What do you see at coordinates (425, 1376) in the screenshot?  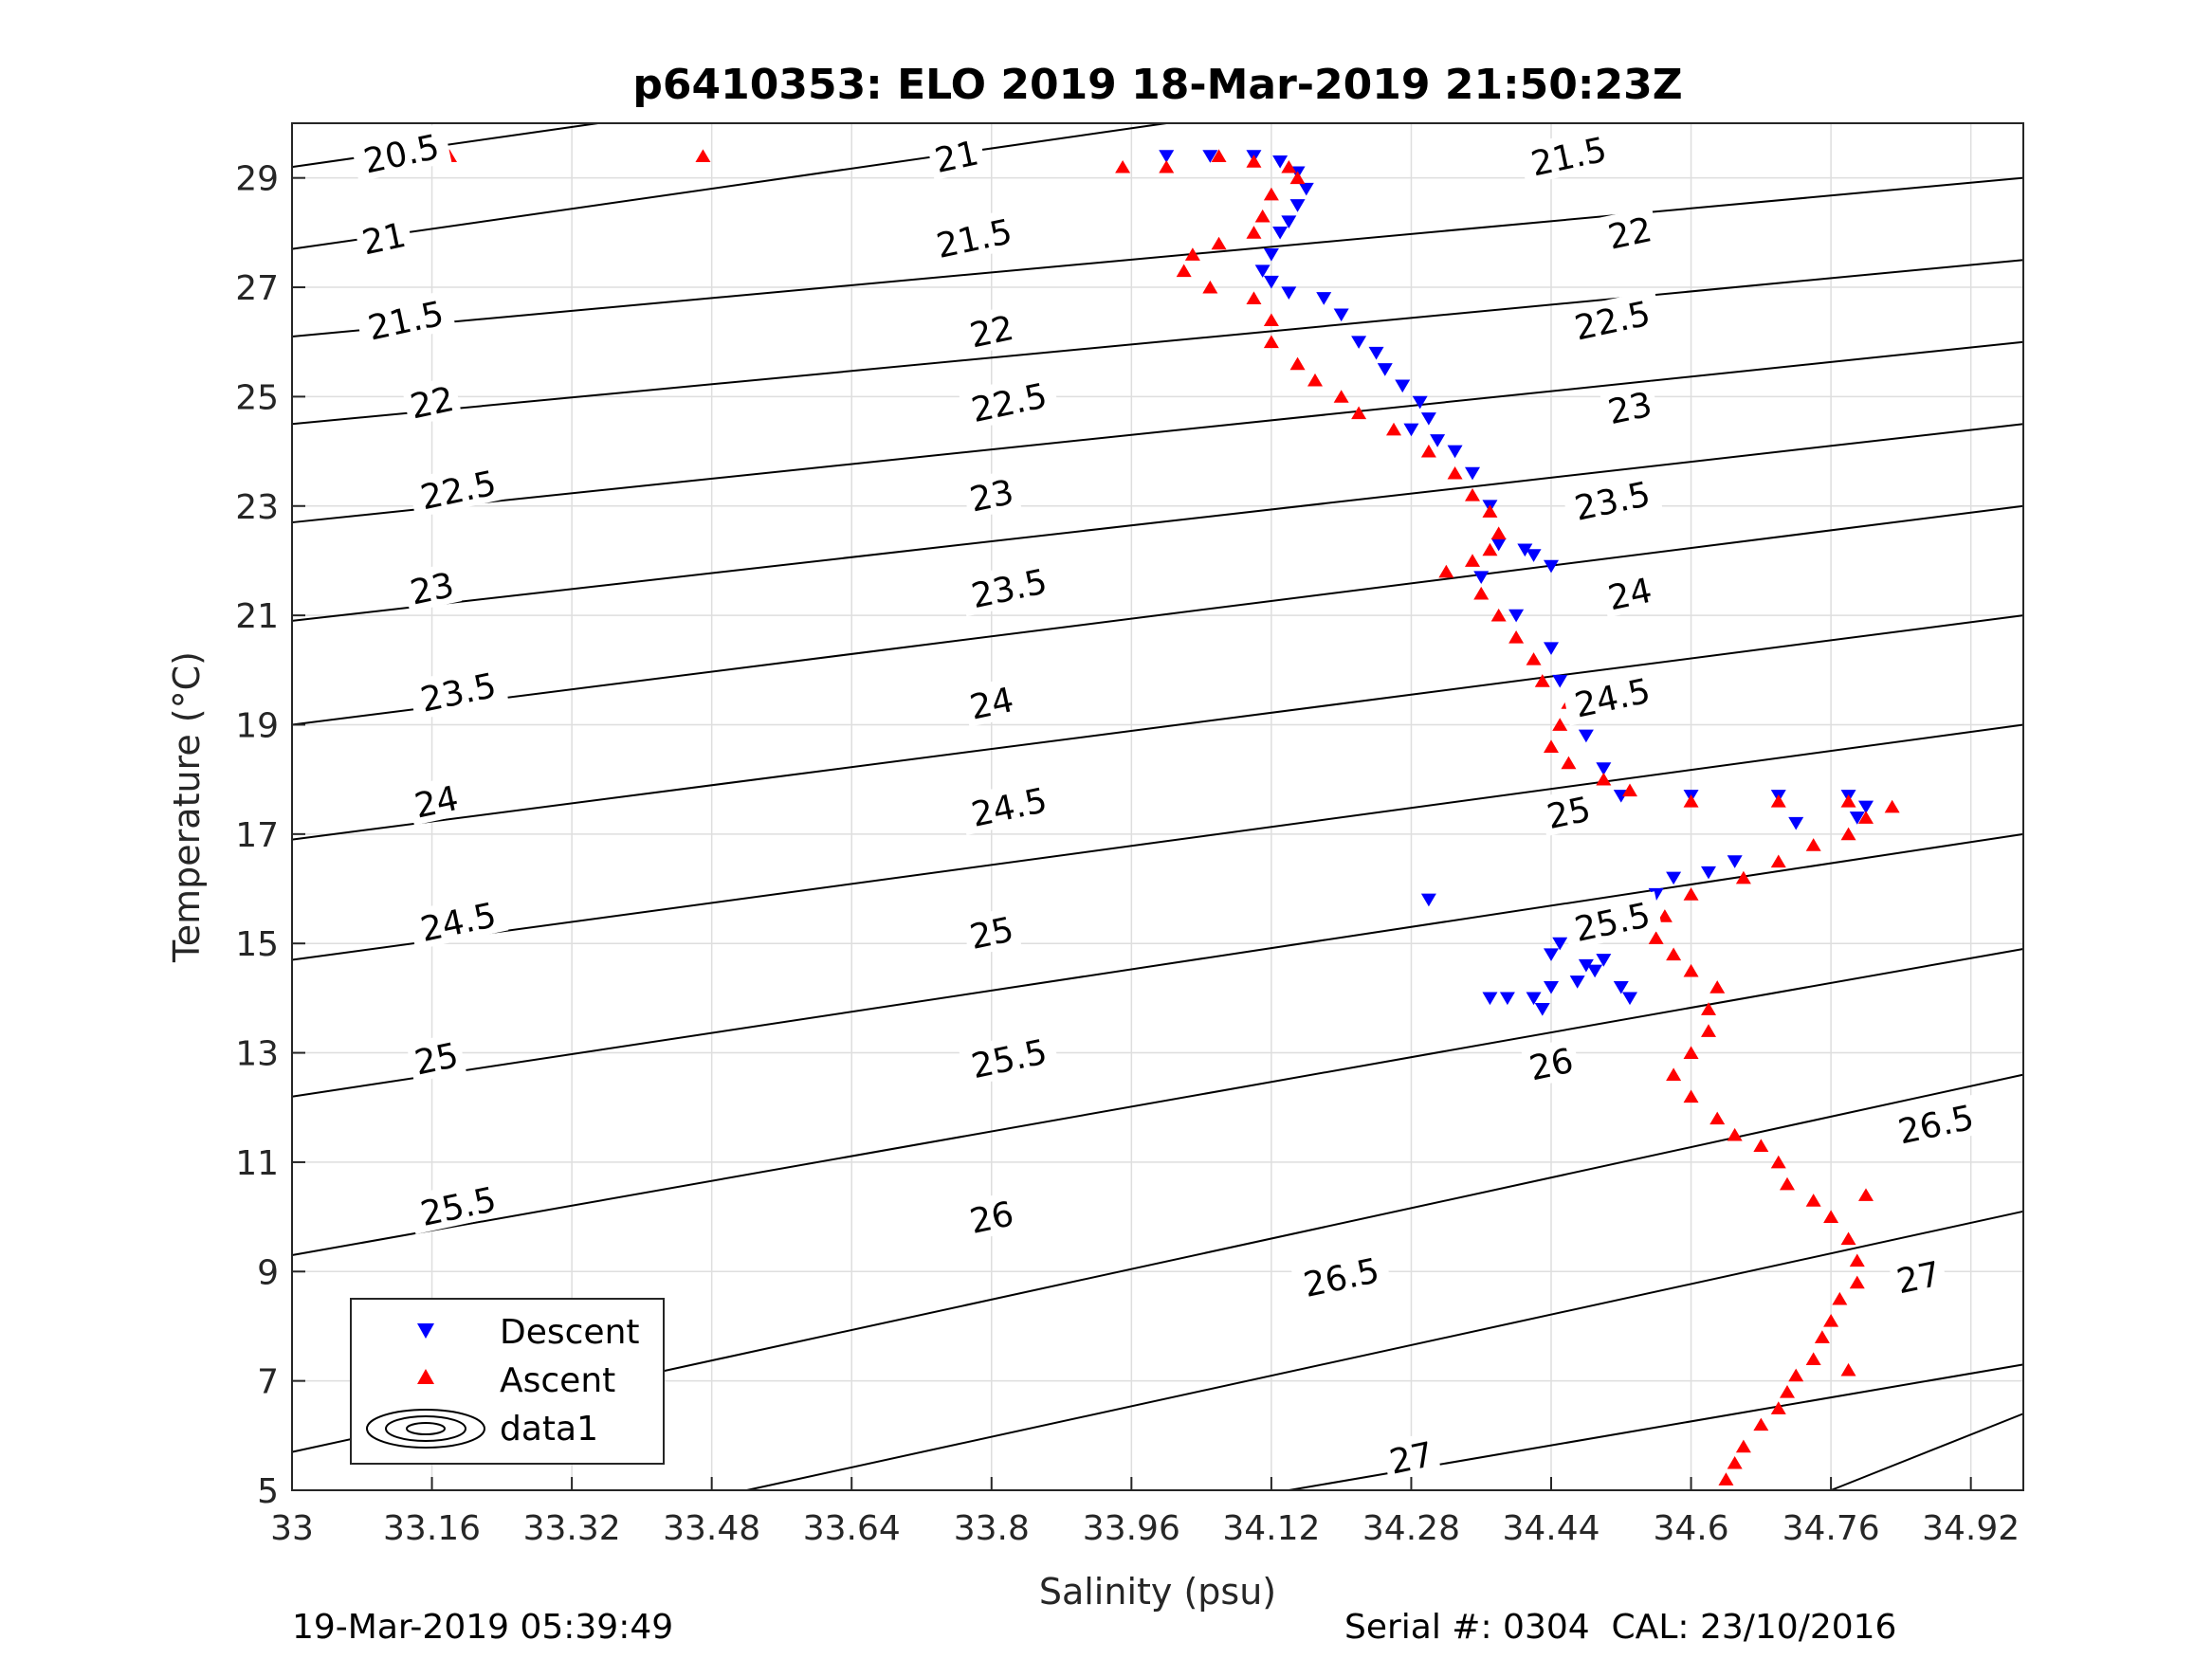 I see `ascent-legend-marker` at bounding box center [425, 1376].